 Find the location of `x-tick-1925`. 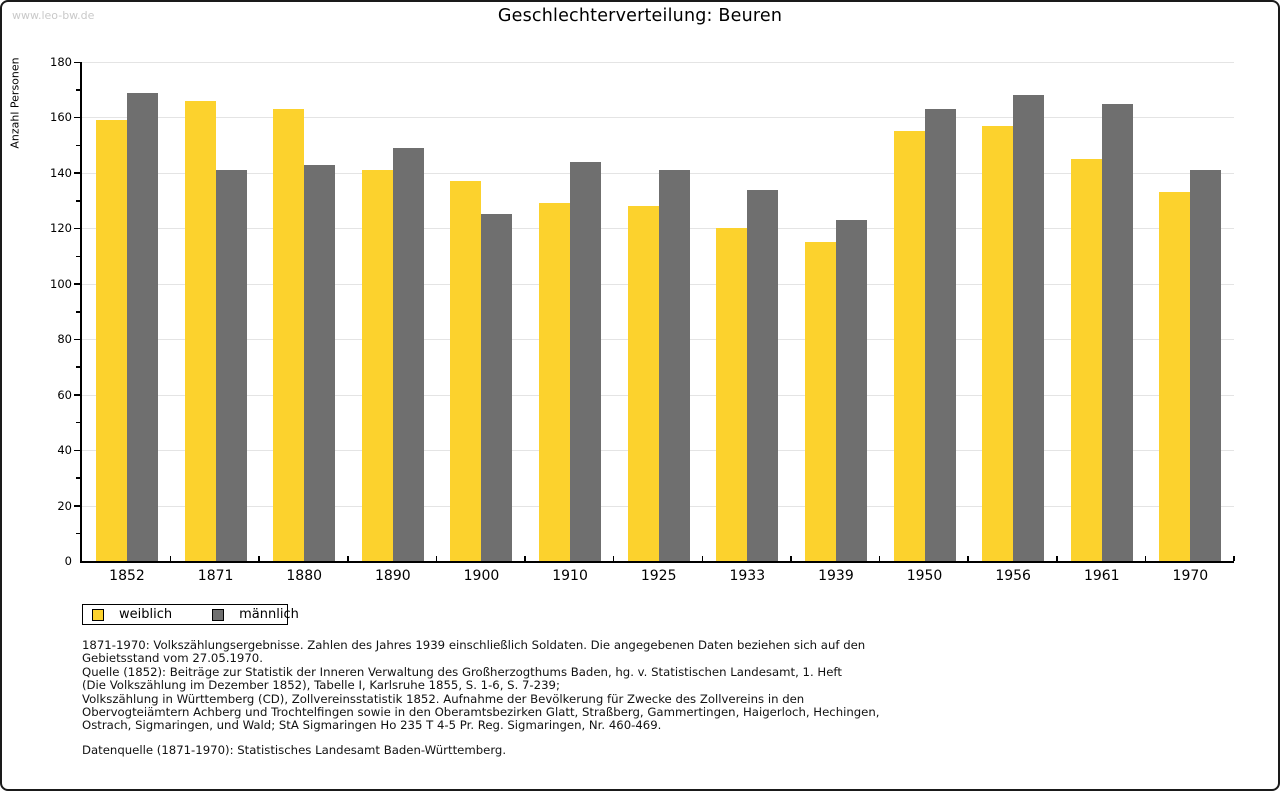

x-tick-1925 is located at coordinates (702, 558).